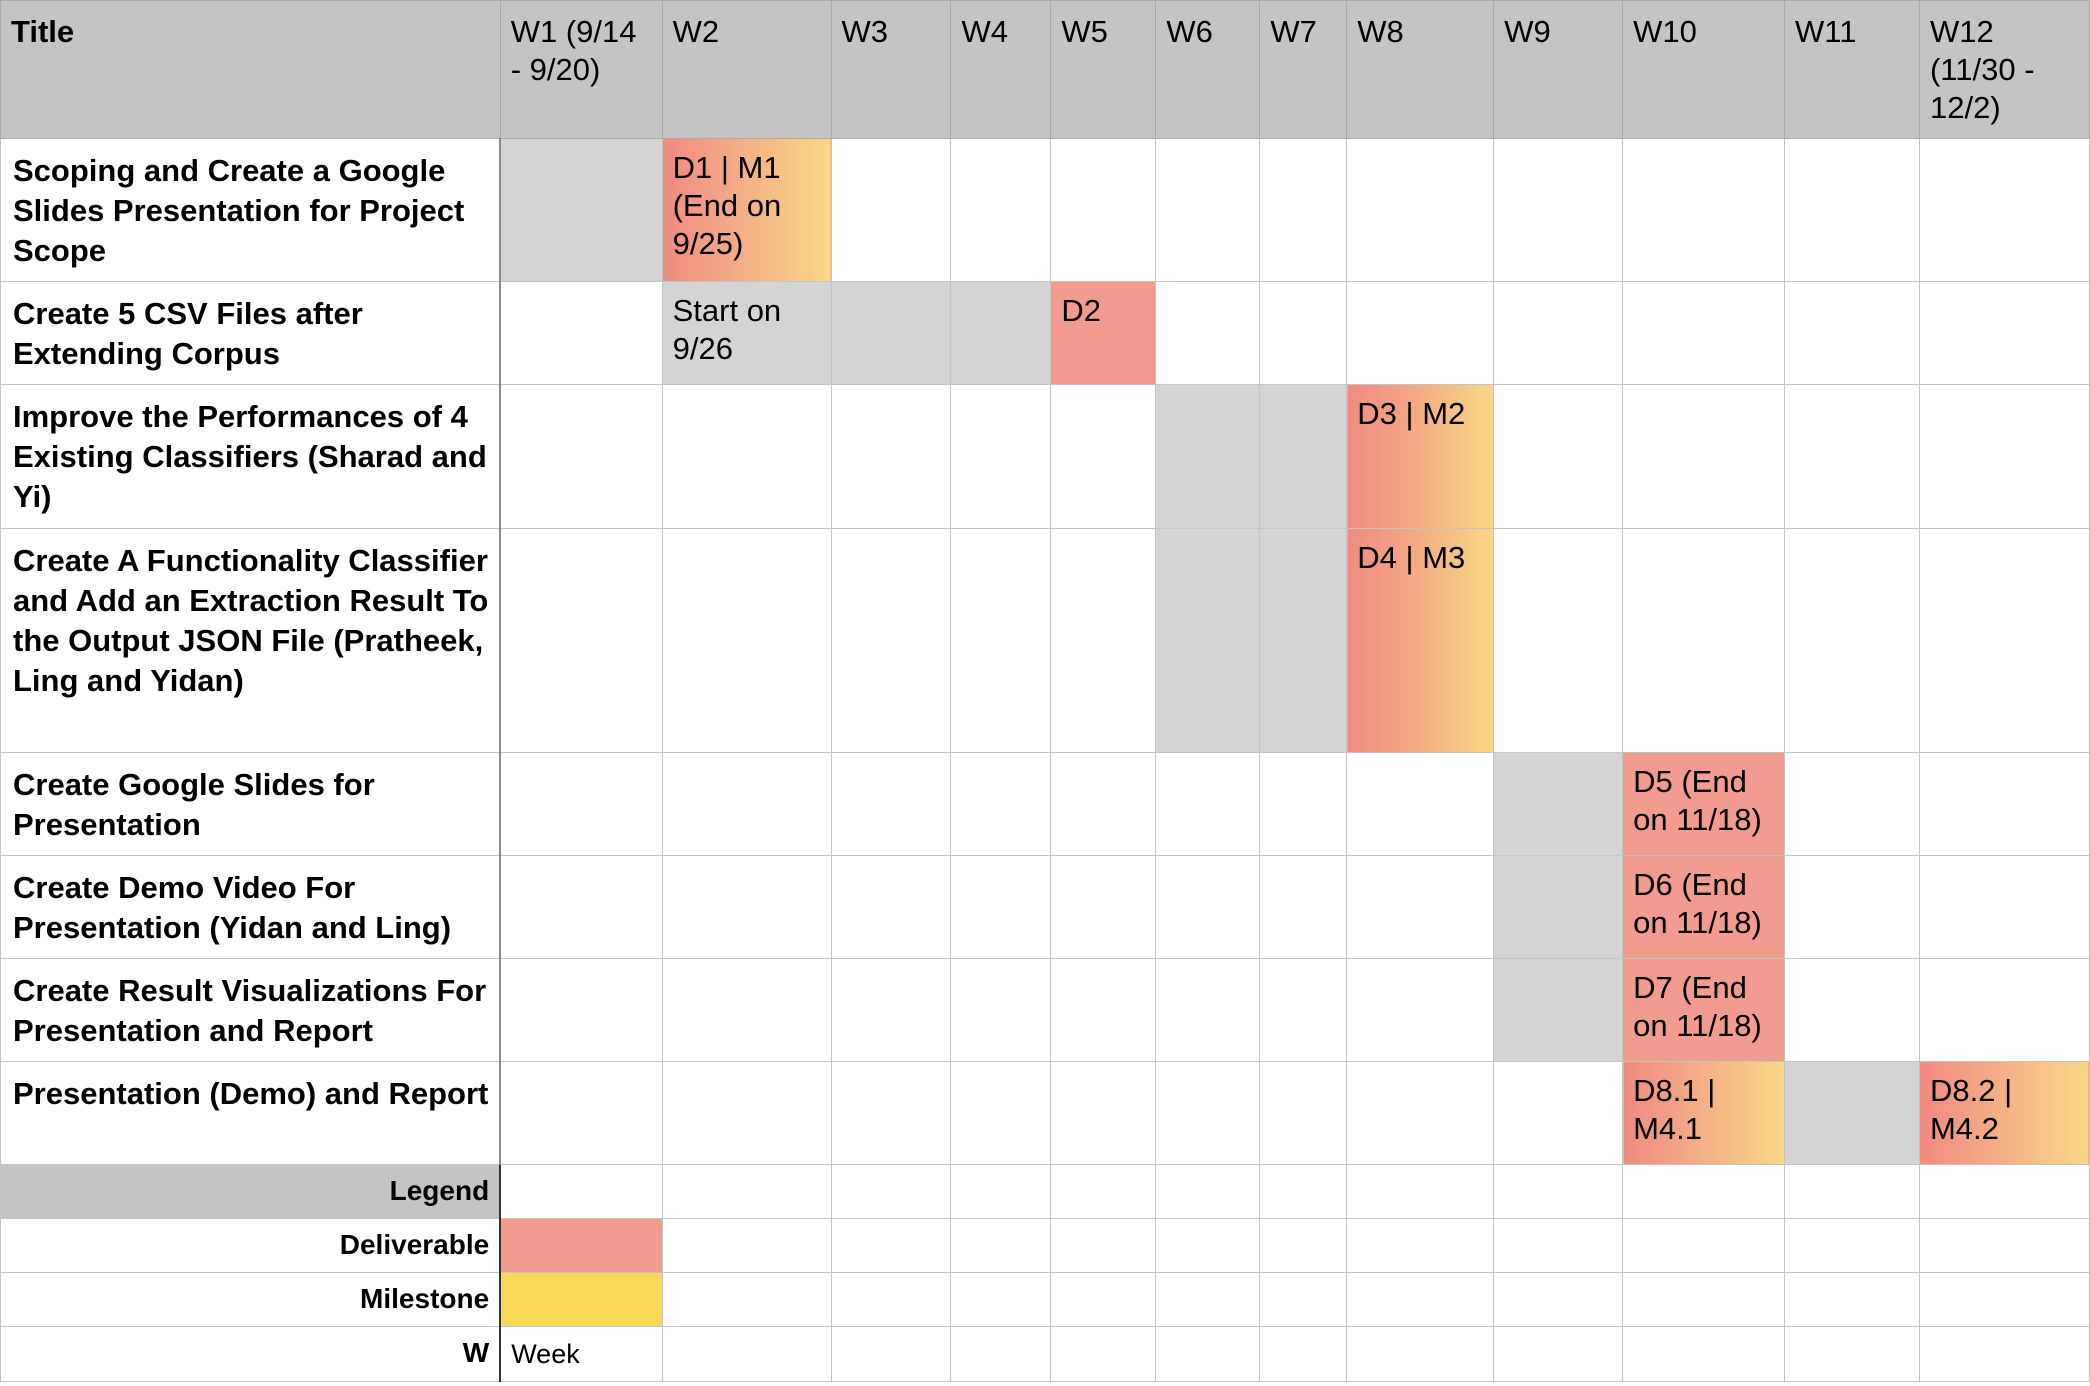 Image resolution: width=2090 pixels, height=1386 pixels. Describe the element at coordinates (891, 69) in the screenshot. I see `header-week-cell: W3` at that location.